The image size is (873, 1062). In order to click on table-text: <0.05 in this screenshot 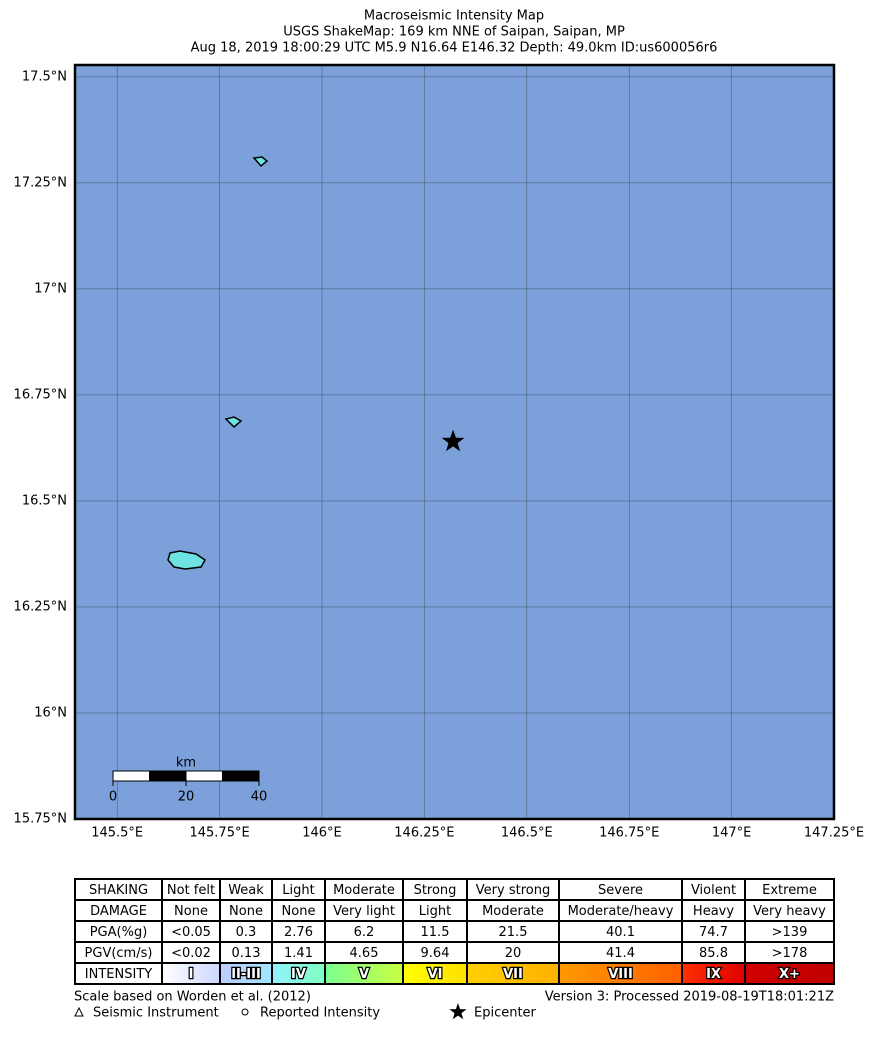, I will do `click(191, 932)`.